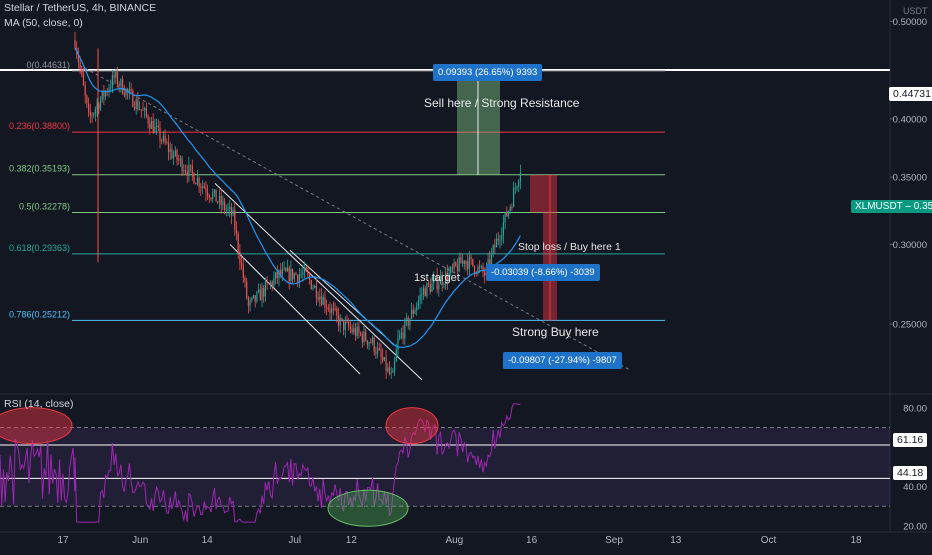 The height and width of the screenshot is (555, 932). What do you see at coordinates (910, 245) in the screenshot?
I see `price-tick-label: 0.30000` at bounding box center [910, 245].